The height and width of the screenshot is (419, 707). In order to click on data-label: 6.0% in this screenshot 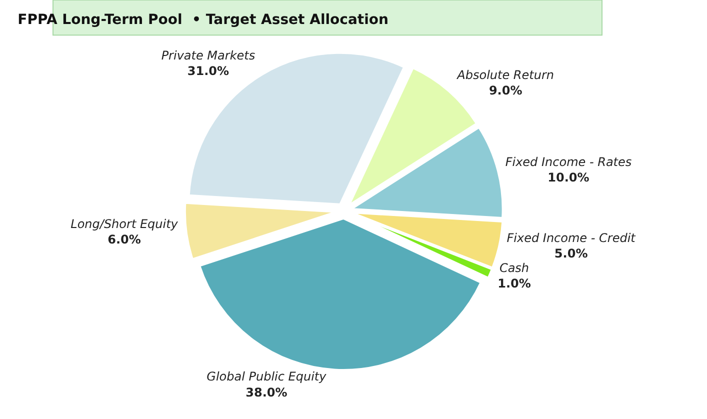, I will do `click(124, 239)`.